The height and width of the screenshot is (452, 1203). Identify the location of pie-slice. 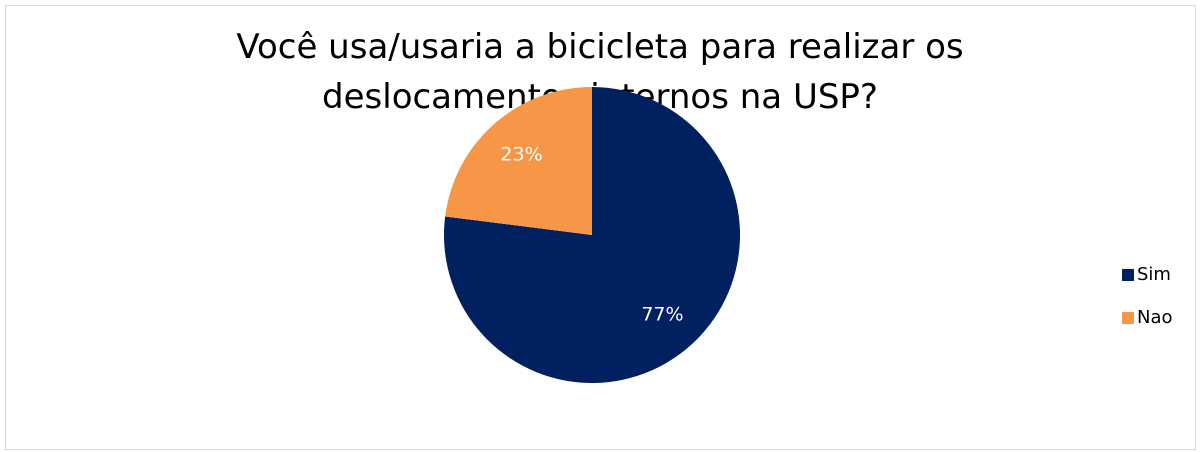
(518, 161).